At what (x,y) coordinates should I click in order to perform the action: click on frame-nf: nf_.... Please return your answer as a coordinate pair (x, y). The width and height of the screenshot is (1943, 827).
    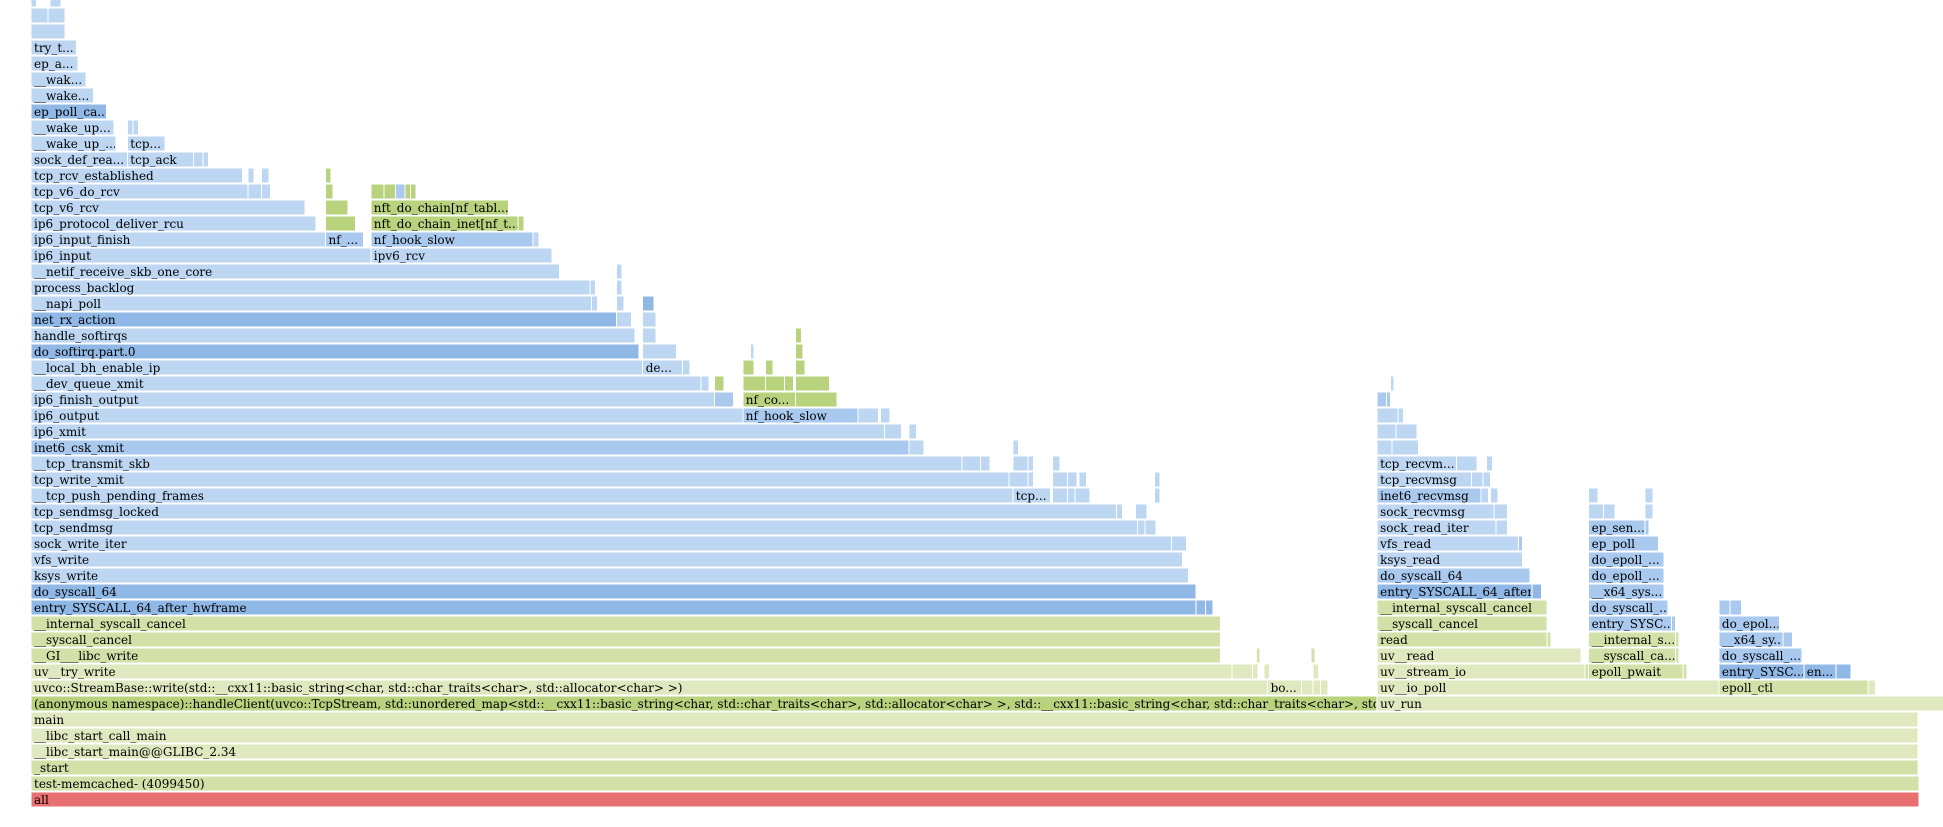
    Looking at the image, I should click on (344, 239).